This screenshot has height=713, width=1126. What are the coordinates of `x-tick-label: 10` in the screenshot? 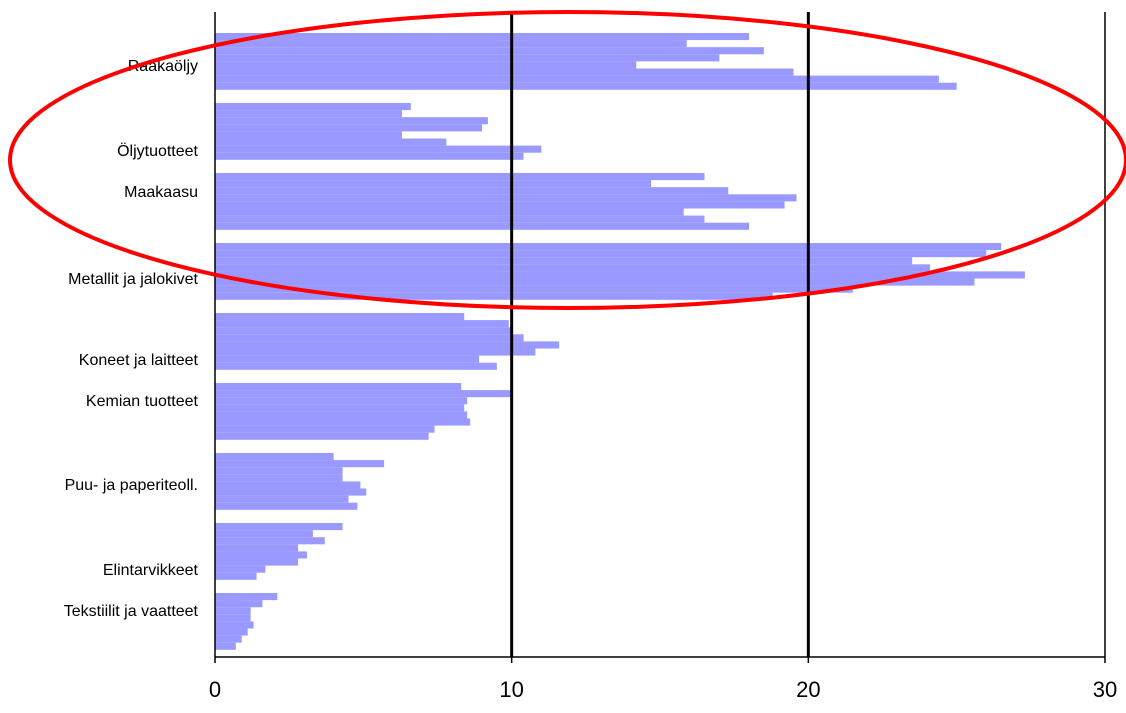 It's located at (511, 689).